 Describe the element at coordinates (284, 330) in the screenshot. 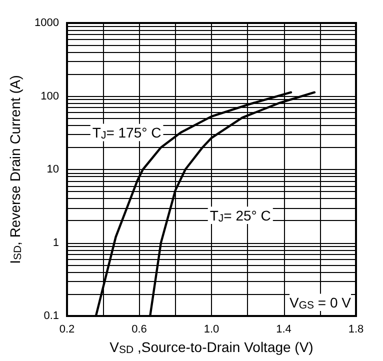

I see `x-tick-label: 1.4` at that location.